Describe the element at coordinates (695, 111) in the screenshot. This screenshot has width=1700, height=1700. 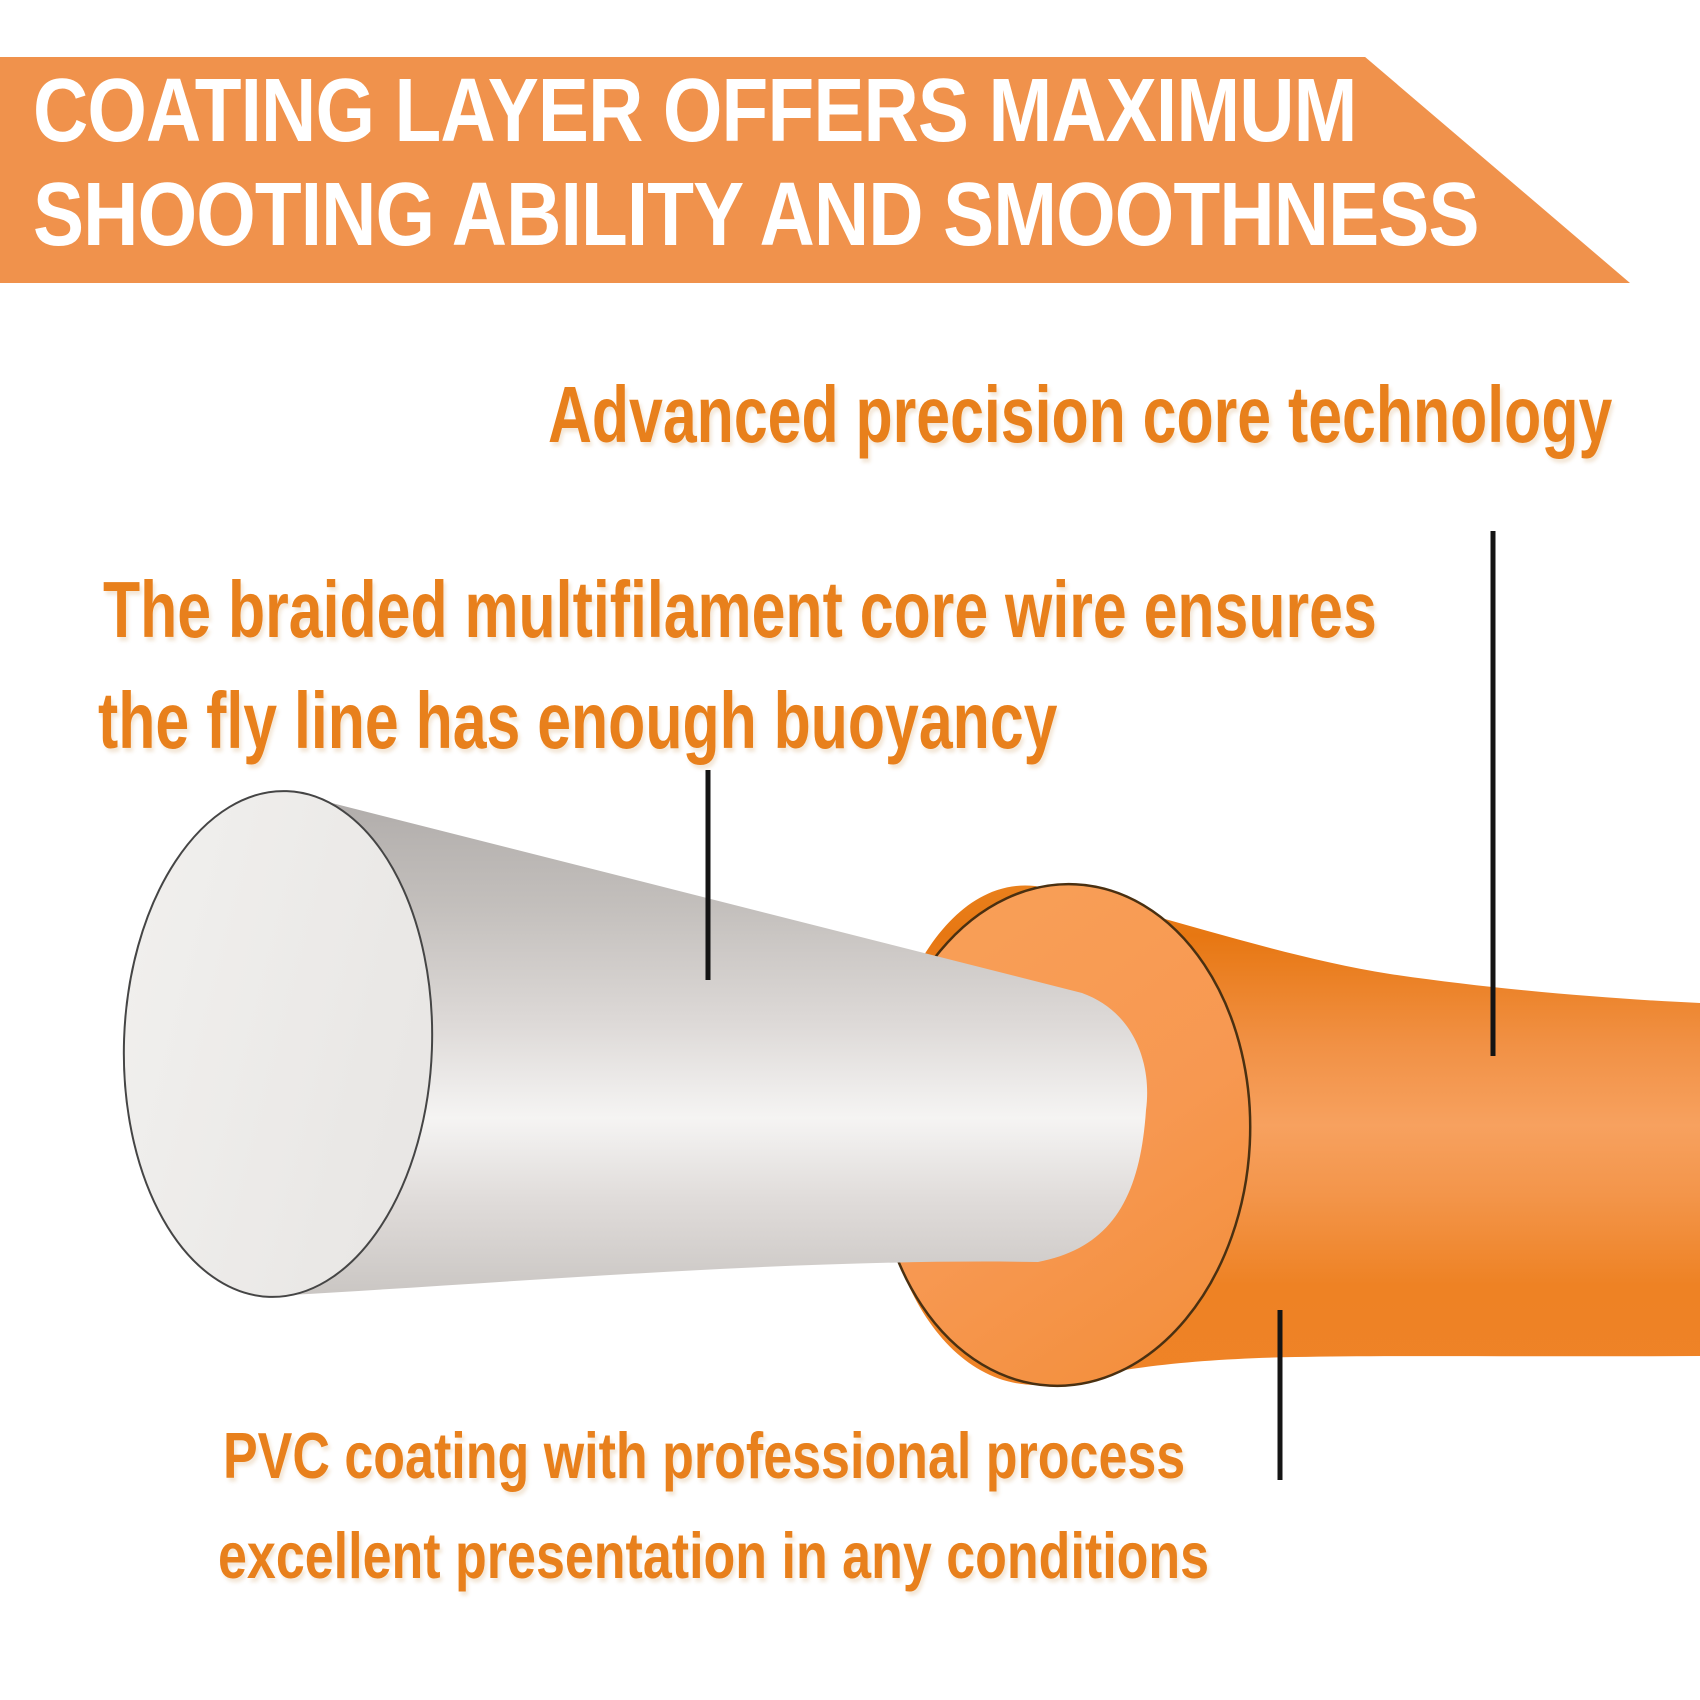
I see `banner-title-line1: COATING LAYER OFFERS MAXIMUM` at that location.